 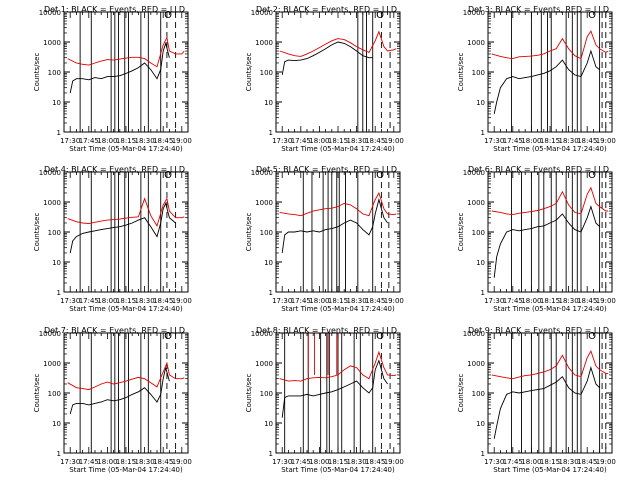 What do you see at coordinates (114, 330) in the screenshot?
I see `panel-title: Det 7: BLACK = Events, RED = LLD` at bounding box center [114, 330].